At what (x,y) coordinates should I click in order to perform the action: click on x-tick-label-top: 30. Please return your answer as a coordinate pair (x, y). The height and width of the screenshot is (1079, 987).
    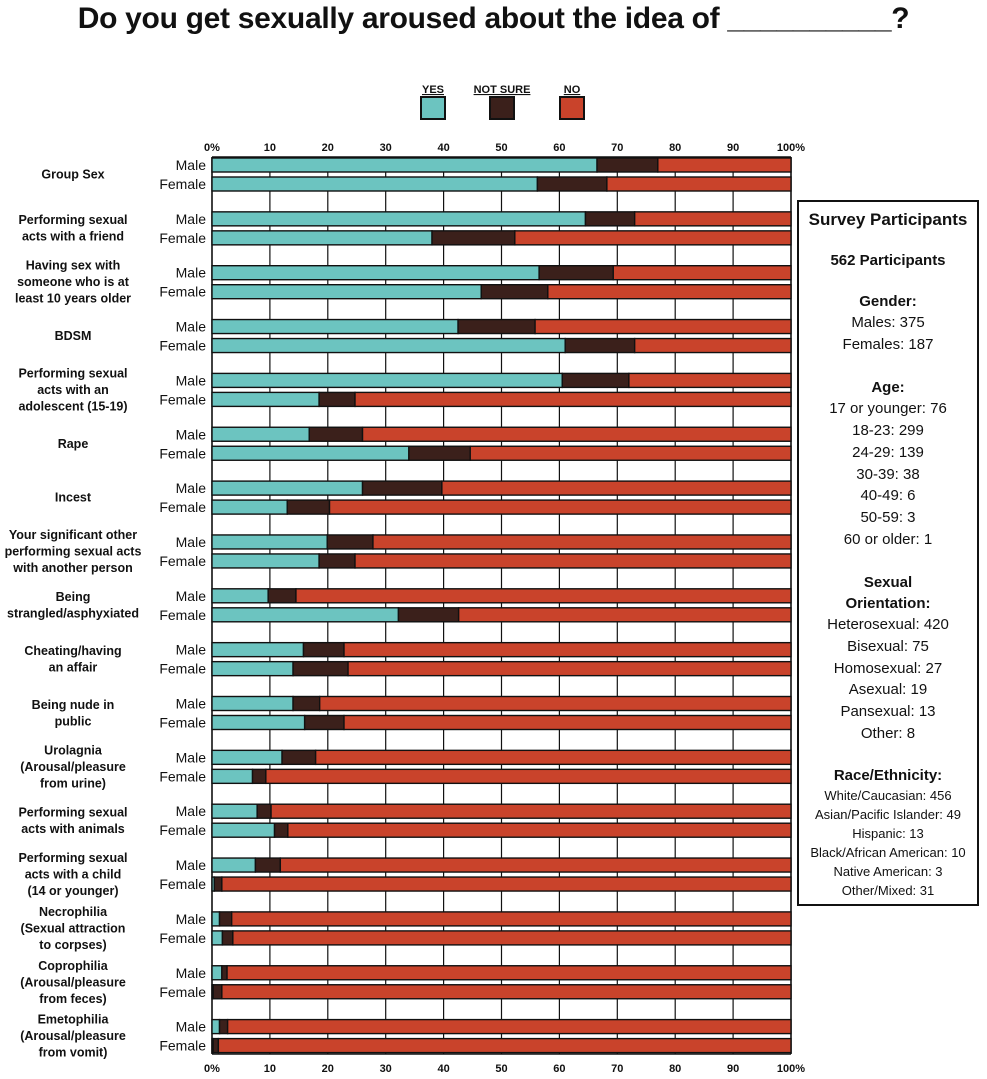
    Looking at the image, I should click on (386, 148).